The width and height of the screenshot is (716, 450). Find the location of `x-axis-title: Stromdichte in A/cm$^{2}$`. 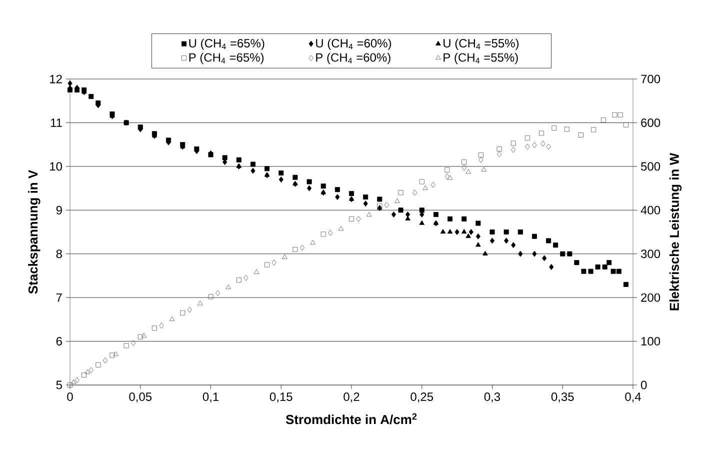

x-axis-title: Stromdichte in A/cm$^{2}$ is located at coordinates (351, 418).